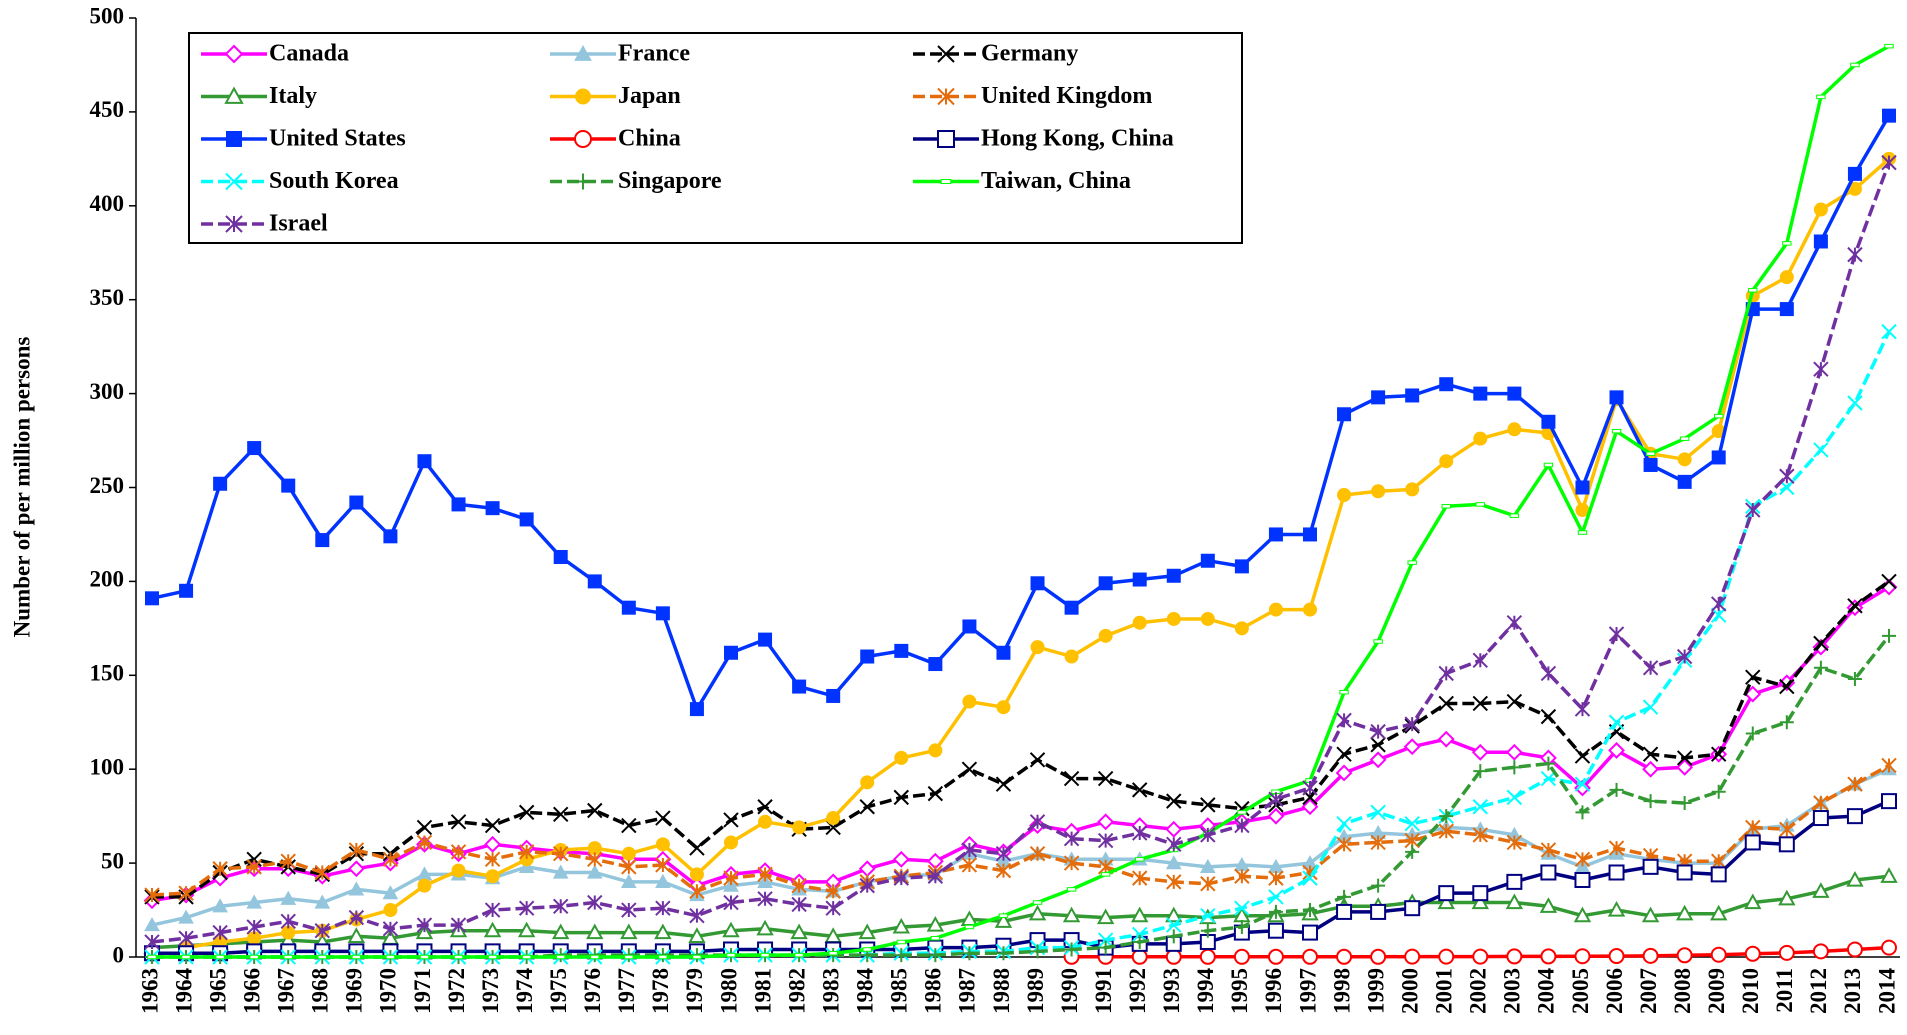 This screenshot has width=1907, height=1035. I want to click on x-tick-label: 1975, so click(558, 991).